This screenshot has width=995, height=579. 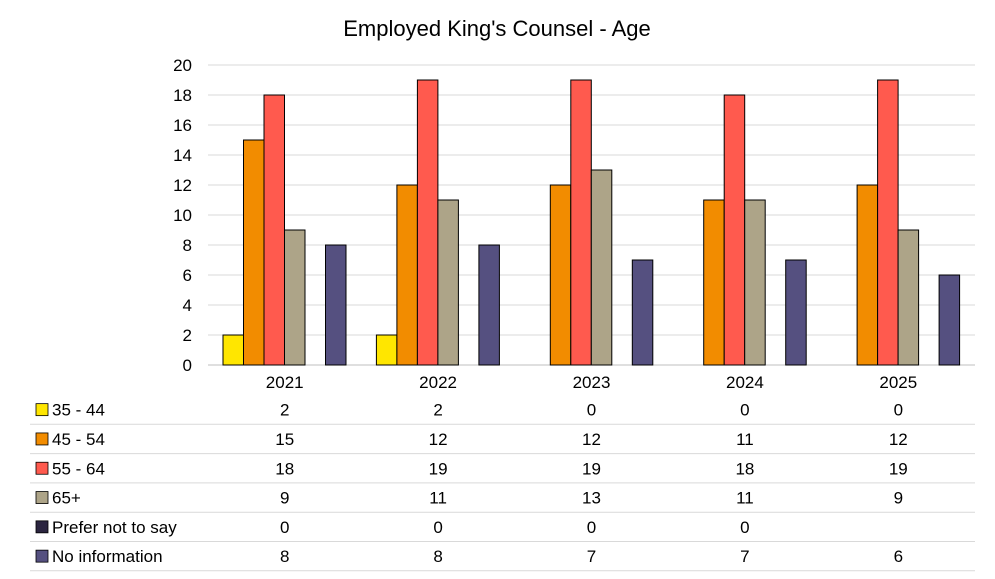 What do you see at coordinates (66, 498) in the screenshot?
I see `legend-label: 65+` at bounding box center [66, 498].